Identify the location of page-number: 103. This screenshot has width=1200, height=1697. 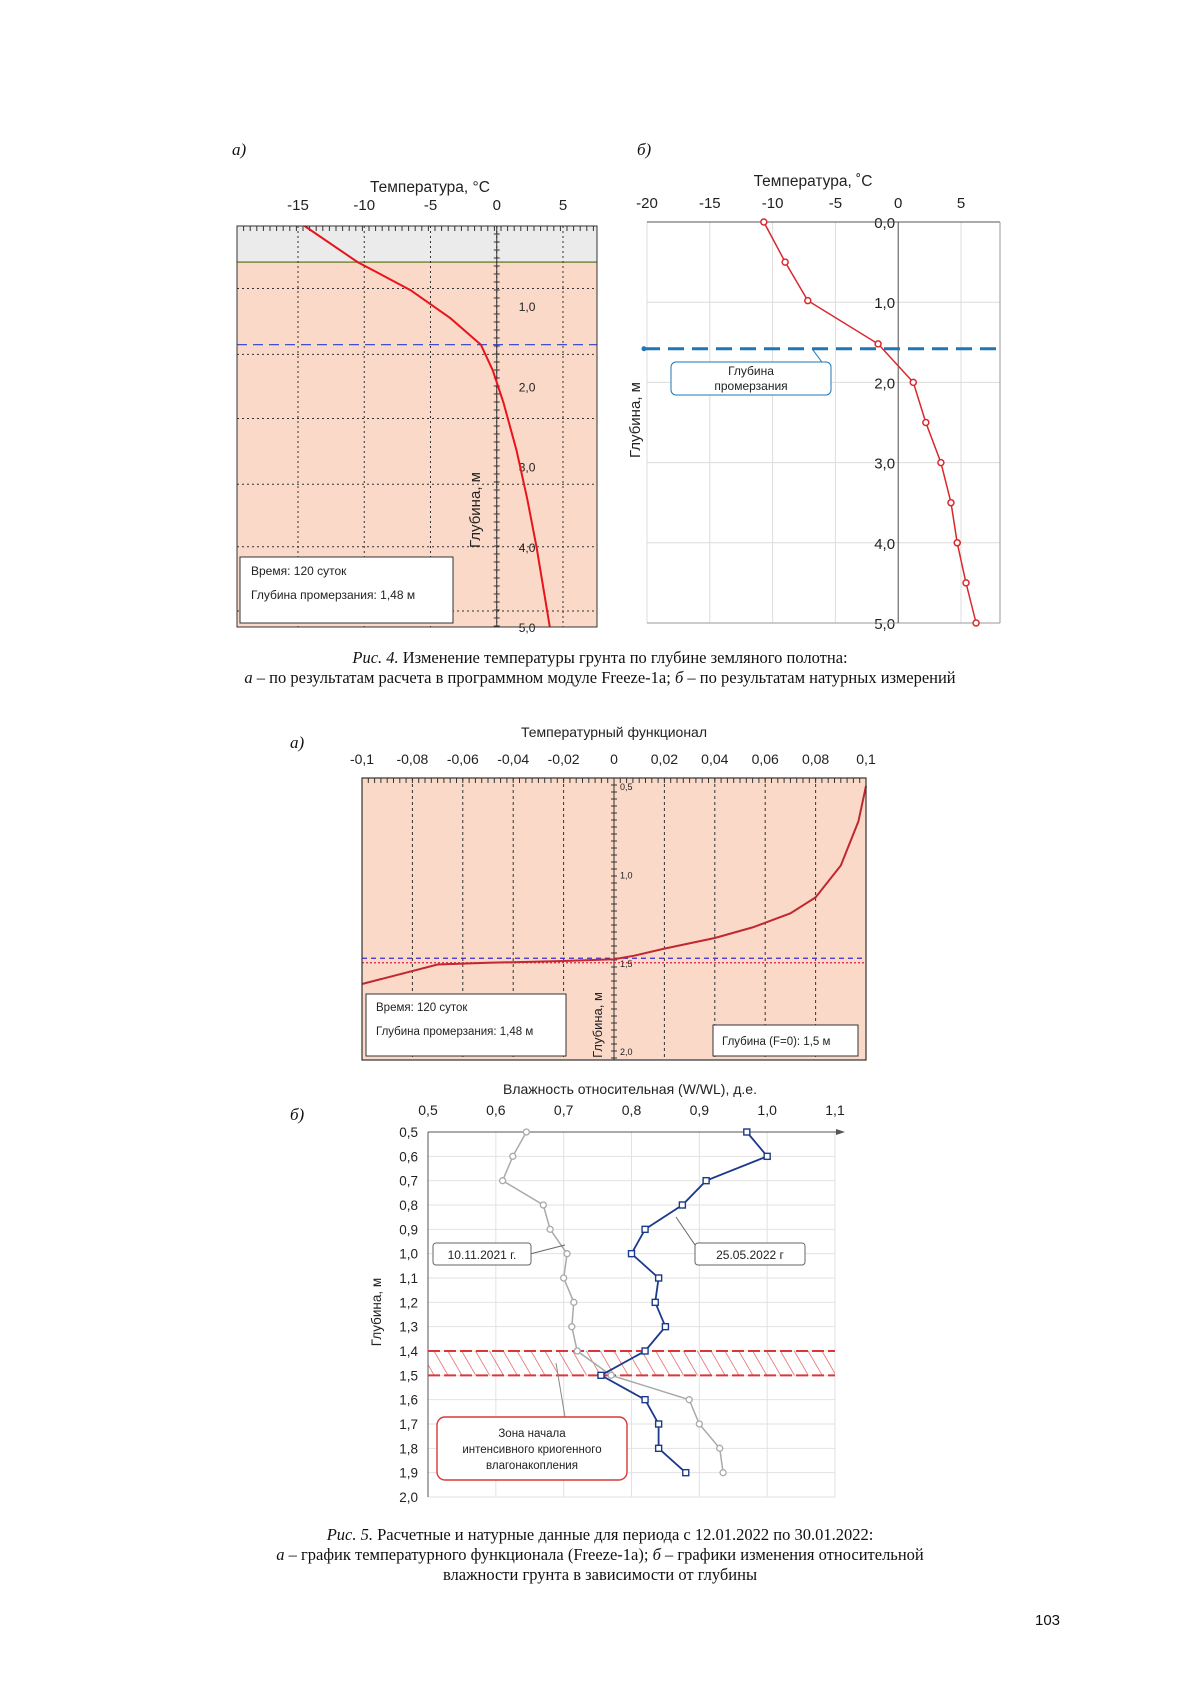
(1047, 1620).